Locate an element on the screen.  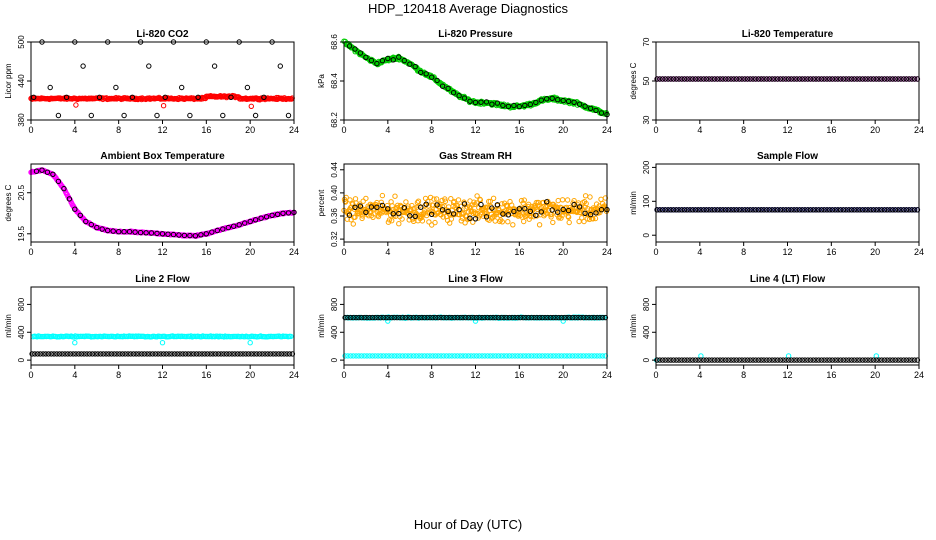
y-axis-label: percent is located at coordinates (321, 202).